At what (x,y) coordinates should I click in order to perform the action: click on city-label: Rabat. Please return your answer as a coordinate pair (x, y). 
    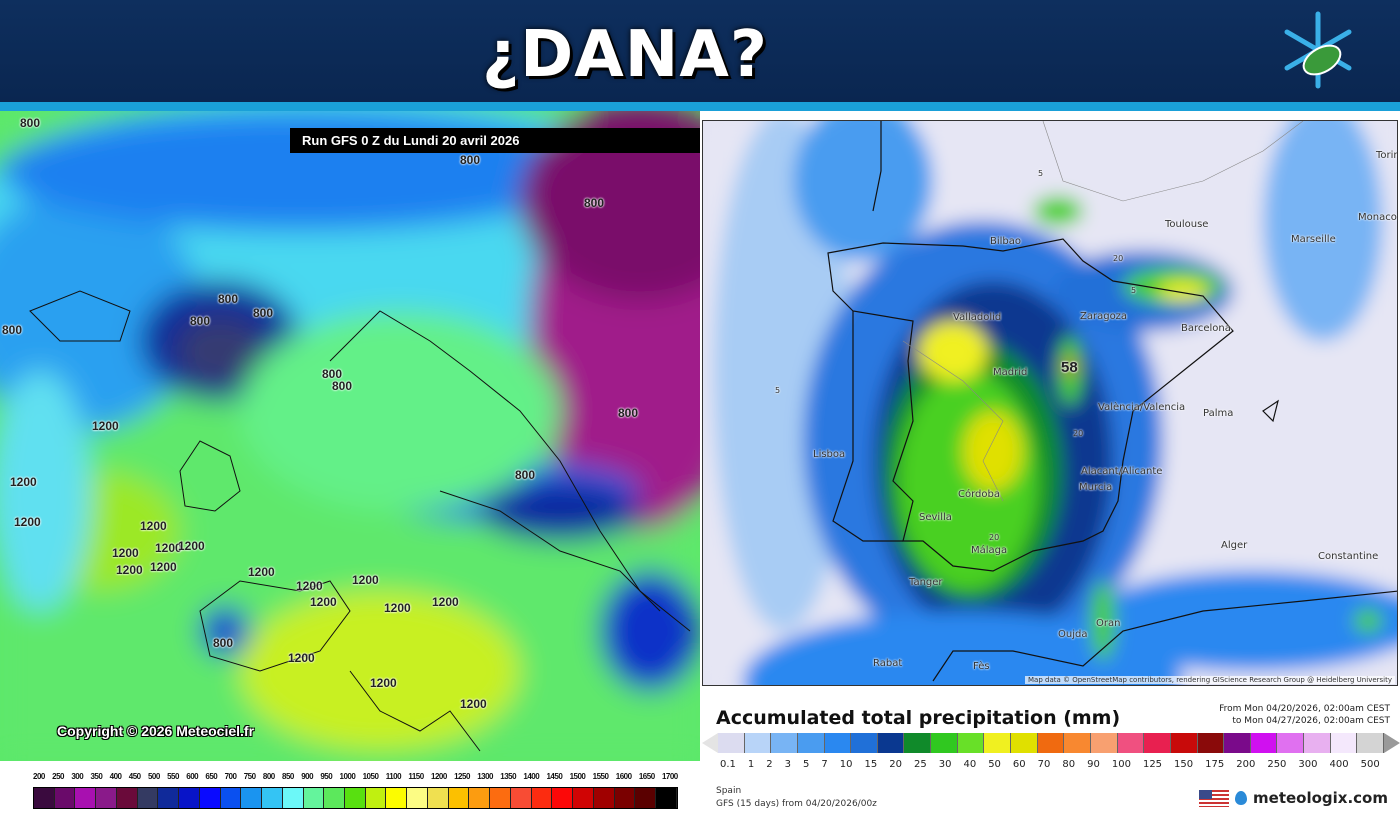
    Looking at the image, I should click on (888, 663).